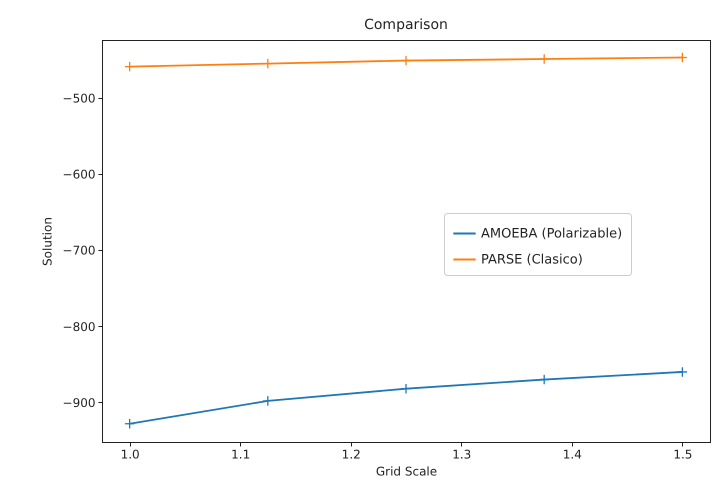 Image resolution: width=712 pixels, height=502 pixels. Describe the element at coordinates (532, 260) in the screenshot. I see `legend-label: PARSE (Clasico)` at that location.